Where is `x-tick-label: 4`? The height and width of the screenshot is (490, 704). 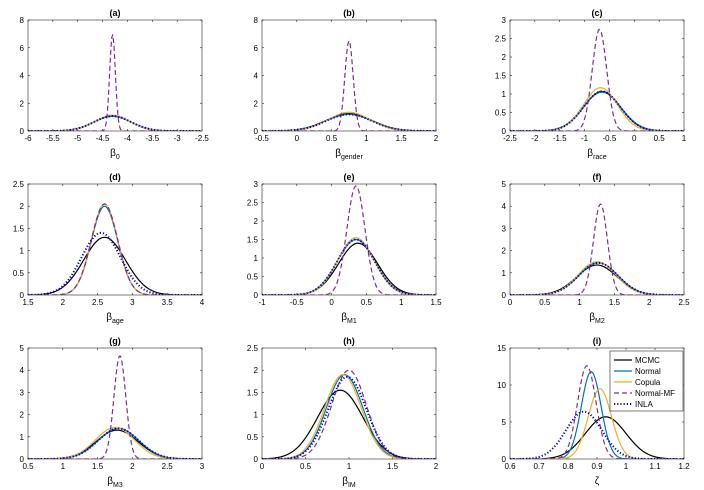 x-tick-label: 4 is located at coordinates (202, 302).